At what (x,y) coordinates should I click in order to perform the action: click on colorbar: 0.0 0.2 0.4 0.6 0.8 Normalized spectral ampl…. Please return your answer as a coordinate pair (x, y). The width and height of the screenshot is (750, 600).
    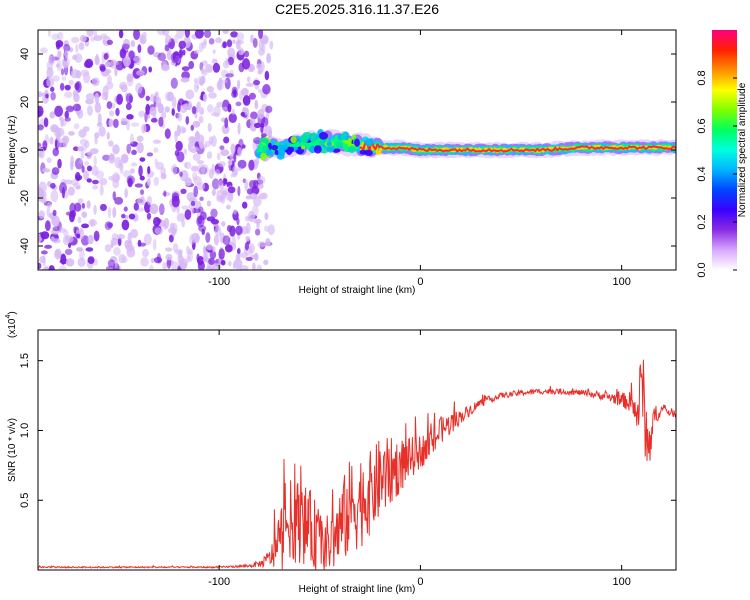
    Looking at the image, I should click on (722, 154).